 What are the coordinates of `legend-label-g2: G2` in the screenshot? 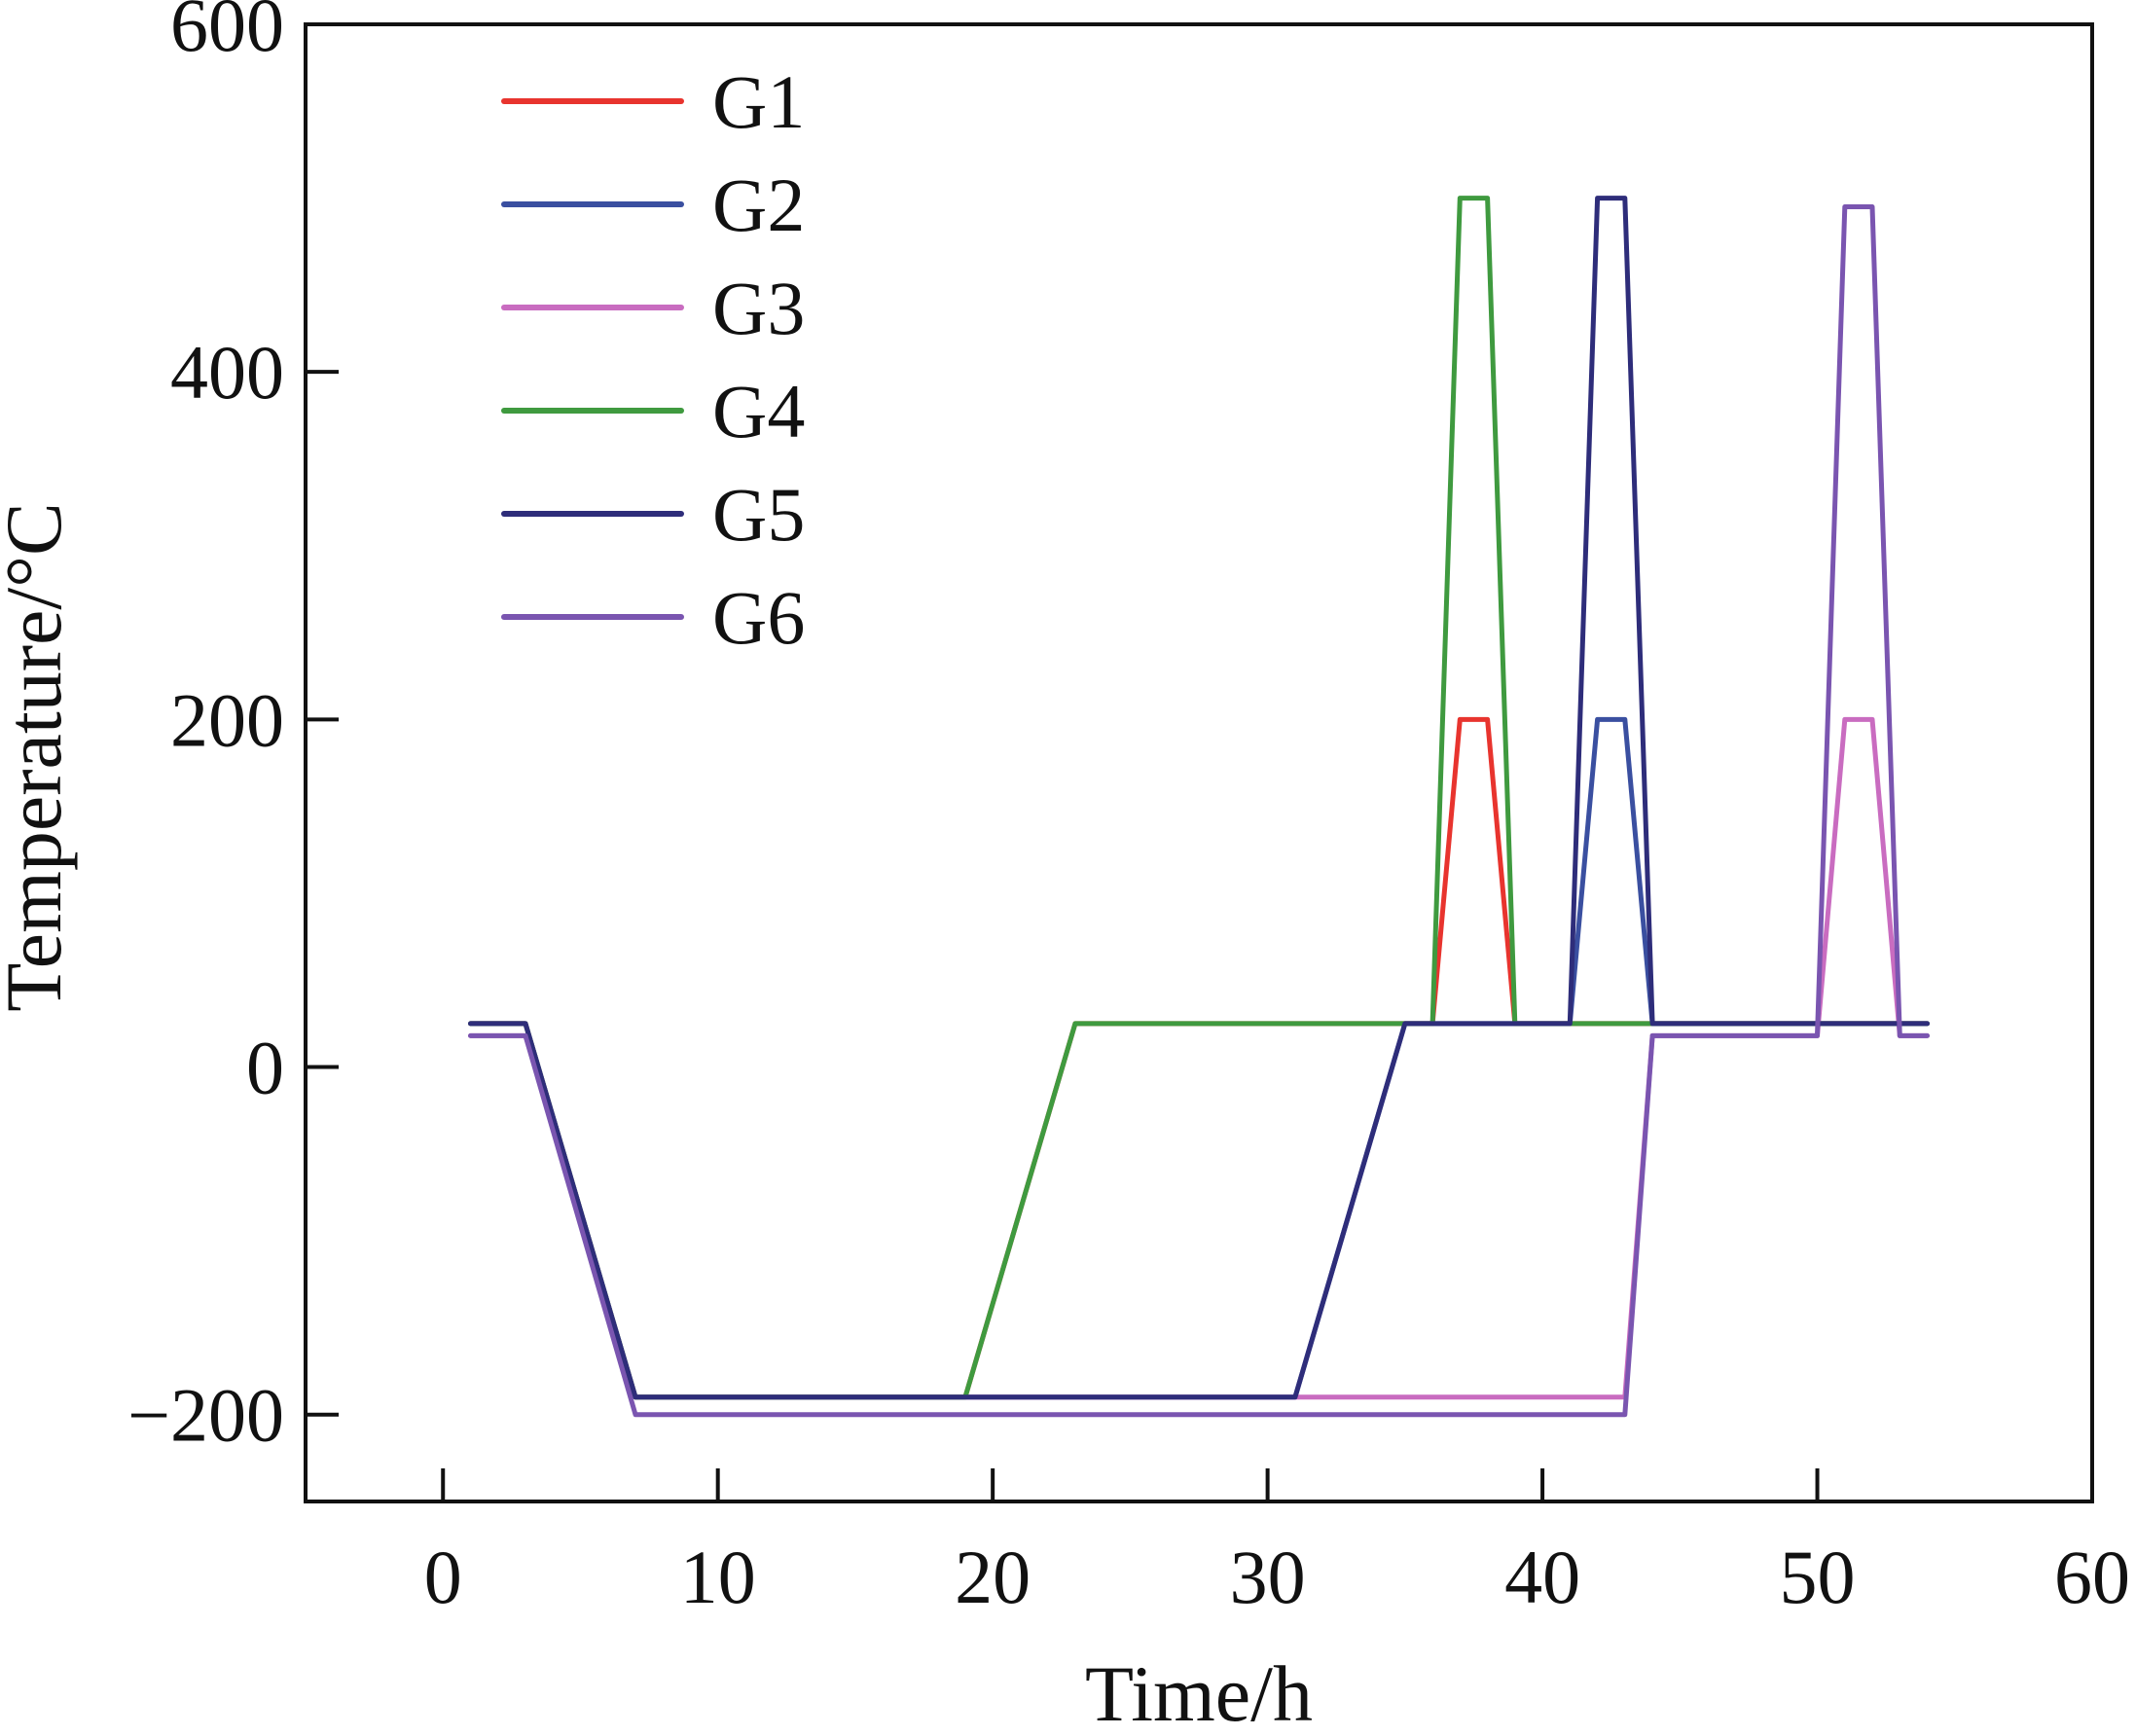 It's located at (758, 205).